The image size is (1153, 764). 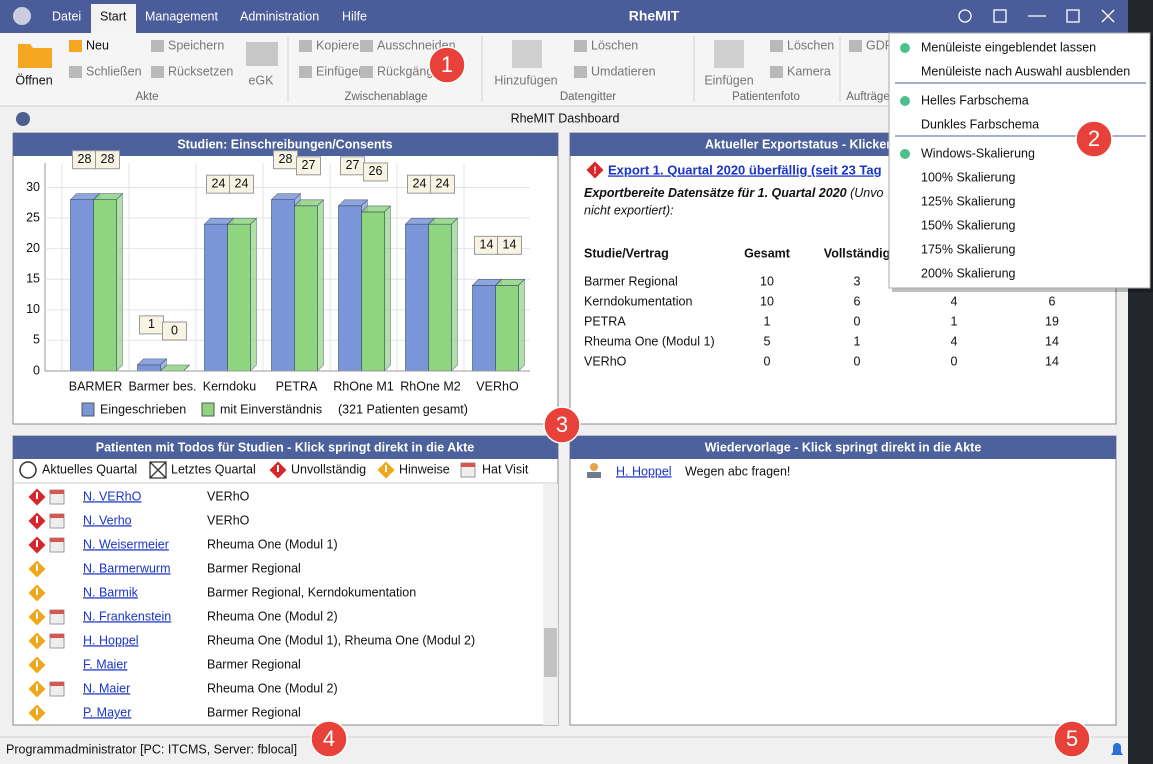 What do you see at coordinates (36, 340) in the screenshot?
I see `y-tick-label: 5` at bounding box center [36, 340].